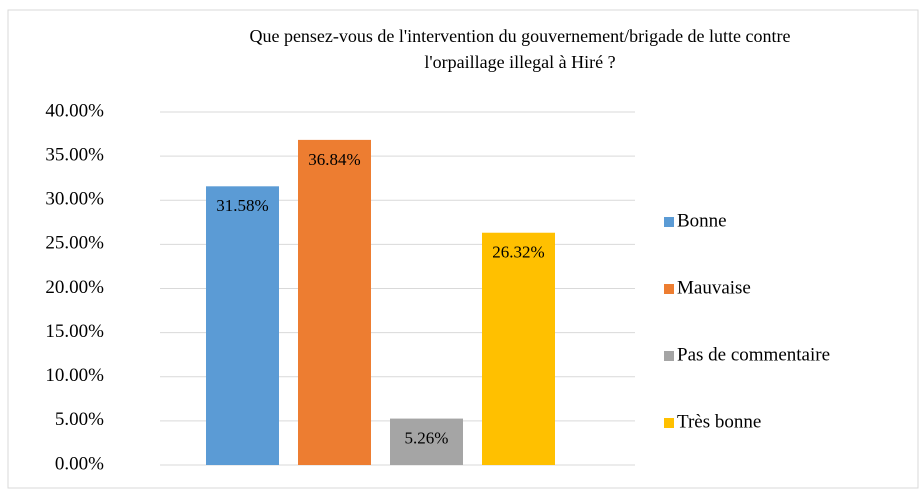  What do you see at coordinates (702, 220) in the screenshot?
I see `legend-label: Bonne` at bounding box center [702, 220].